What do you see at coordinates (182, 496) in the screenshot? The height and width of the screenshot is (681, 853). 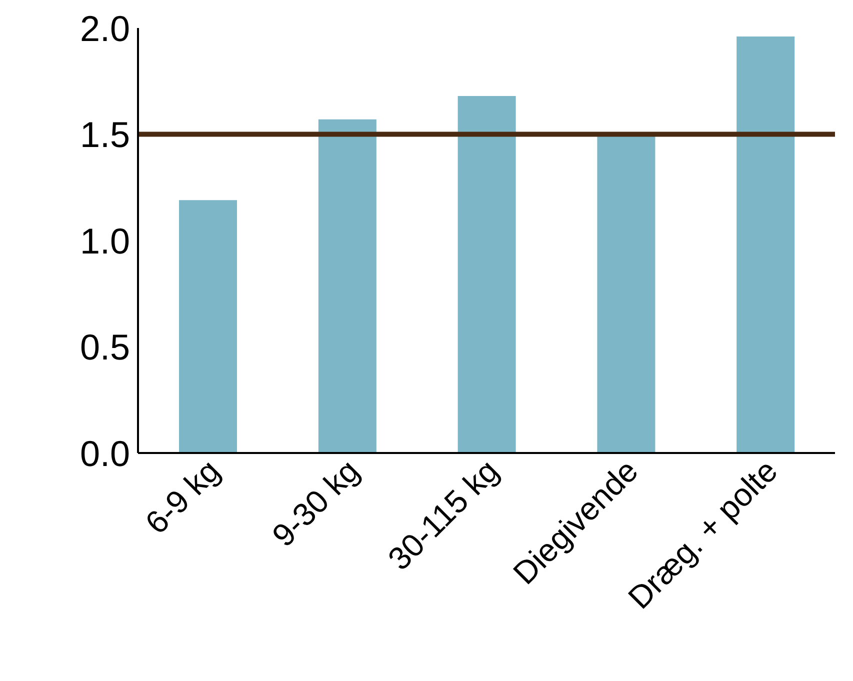 I see `x-tick-label: 6-9 kg` at bounding box center [182, 496].